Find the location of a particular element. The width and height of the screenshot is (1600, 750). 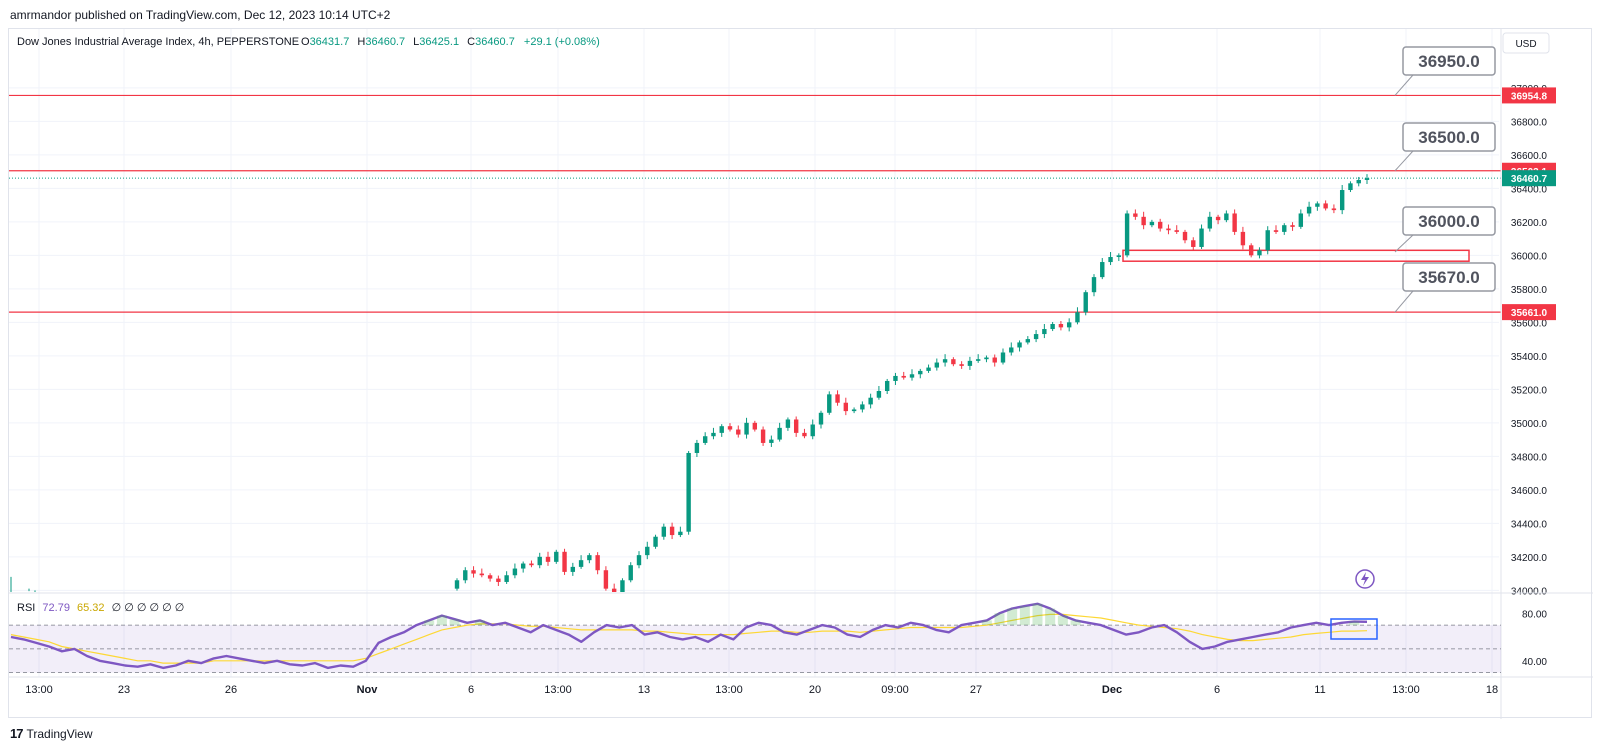

rsi-highlight-box is located at coordinates (1354, 629).